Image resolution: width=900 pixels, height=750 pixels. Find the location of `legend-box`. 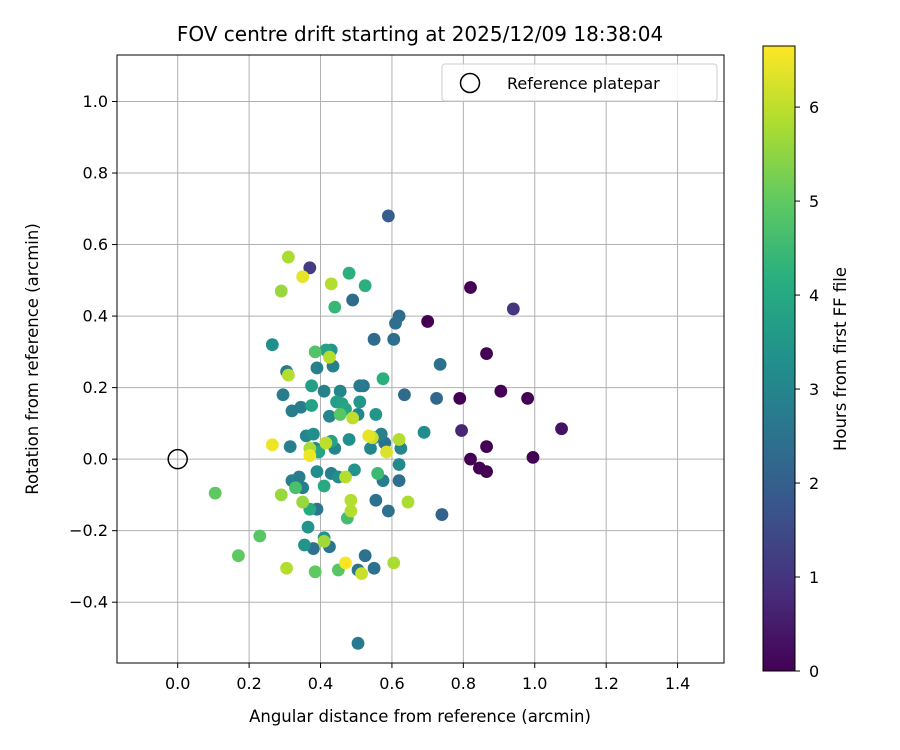

legend-box is located at coordinates (579, 82).